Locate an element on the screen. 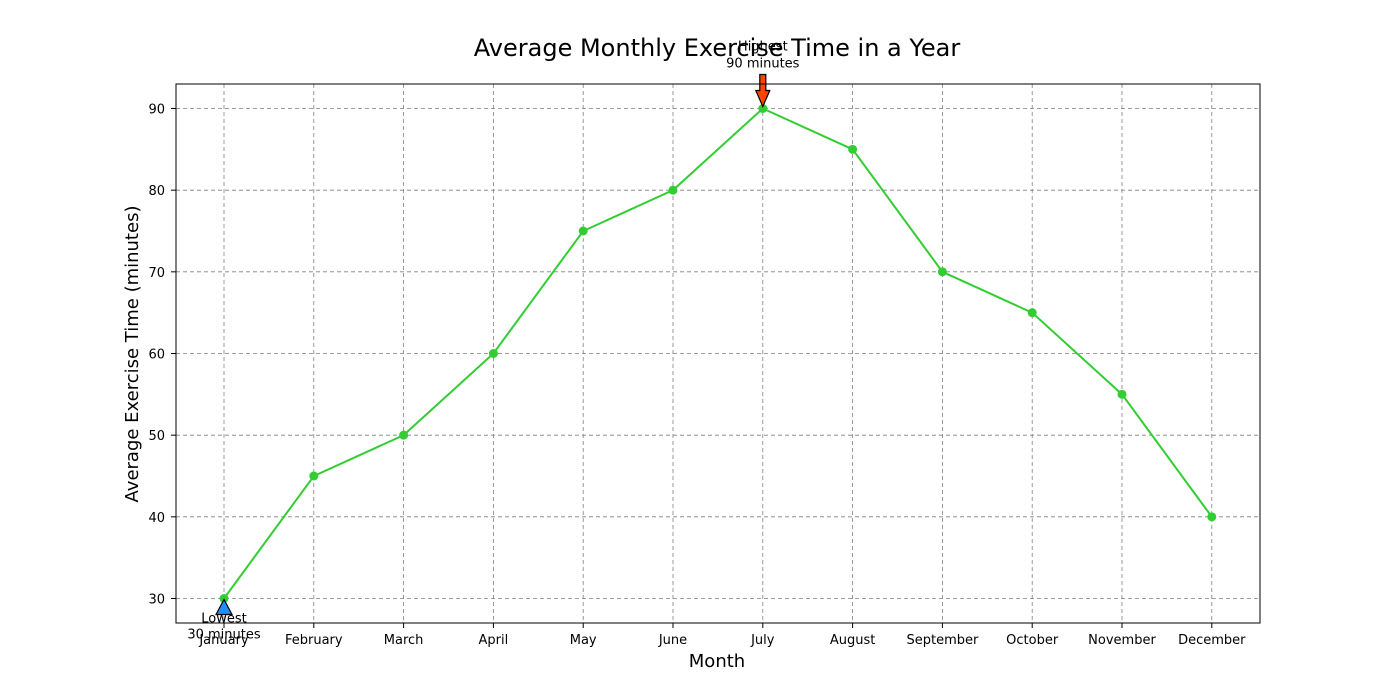 This screenshot has height=700, width=1400. x-tick-label-january: January is located at coordinates (223, 640).